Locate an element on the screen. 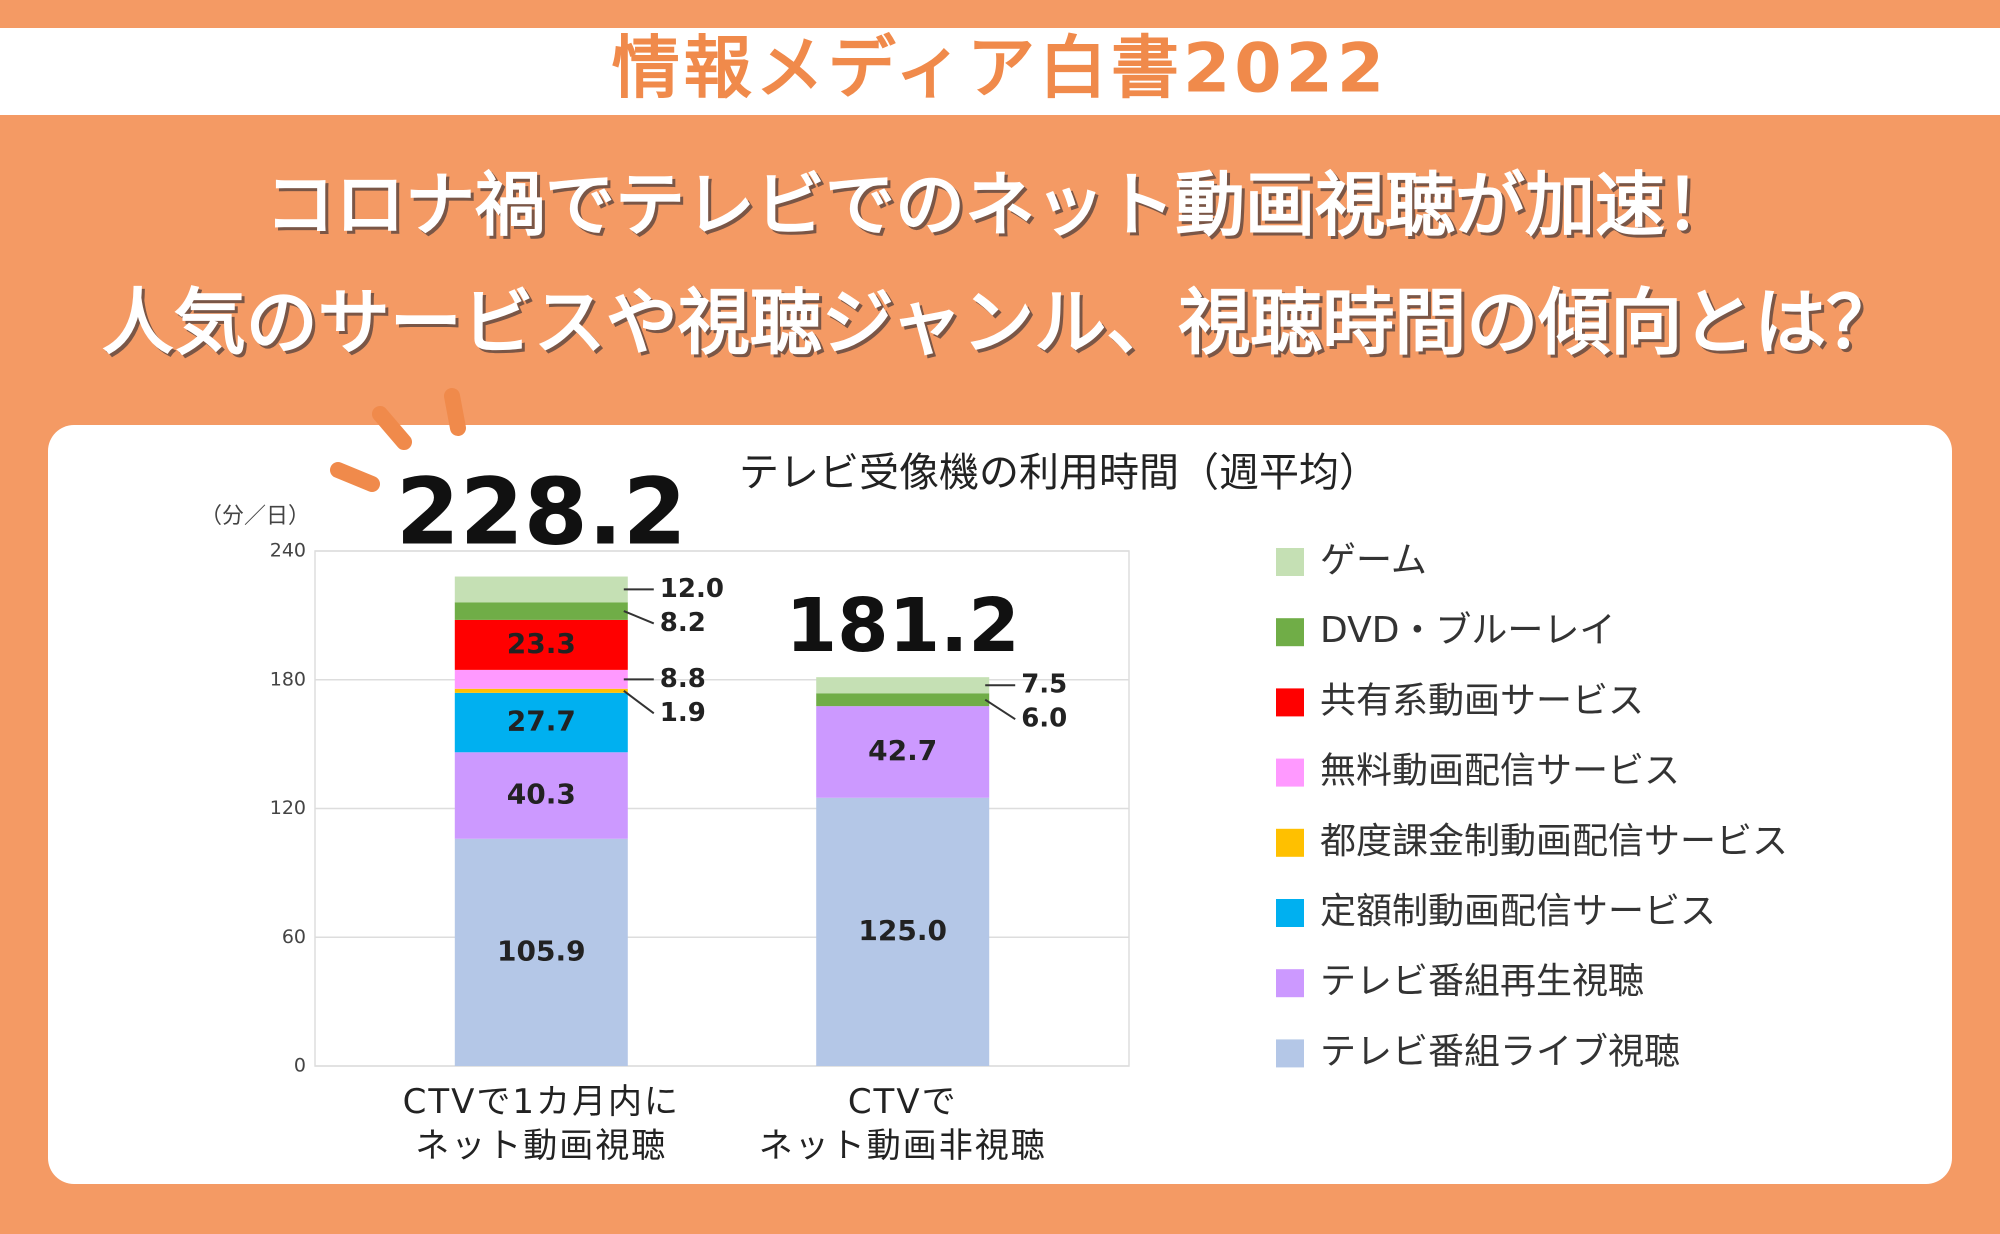  title-strip is located at coordinates (1000, 71).